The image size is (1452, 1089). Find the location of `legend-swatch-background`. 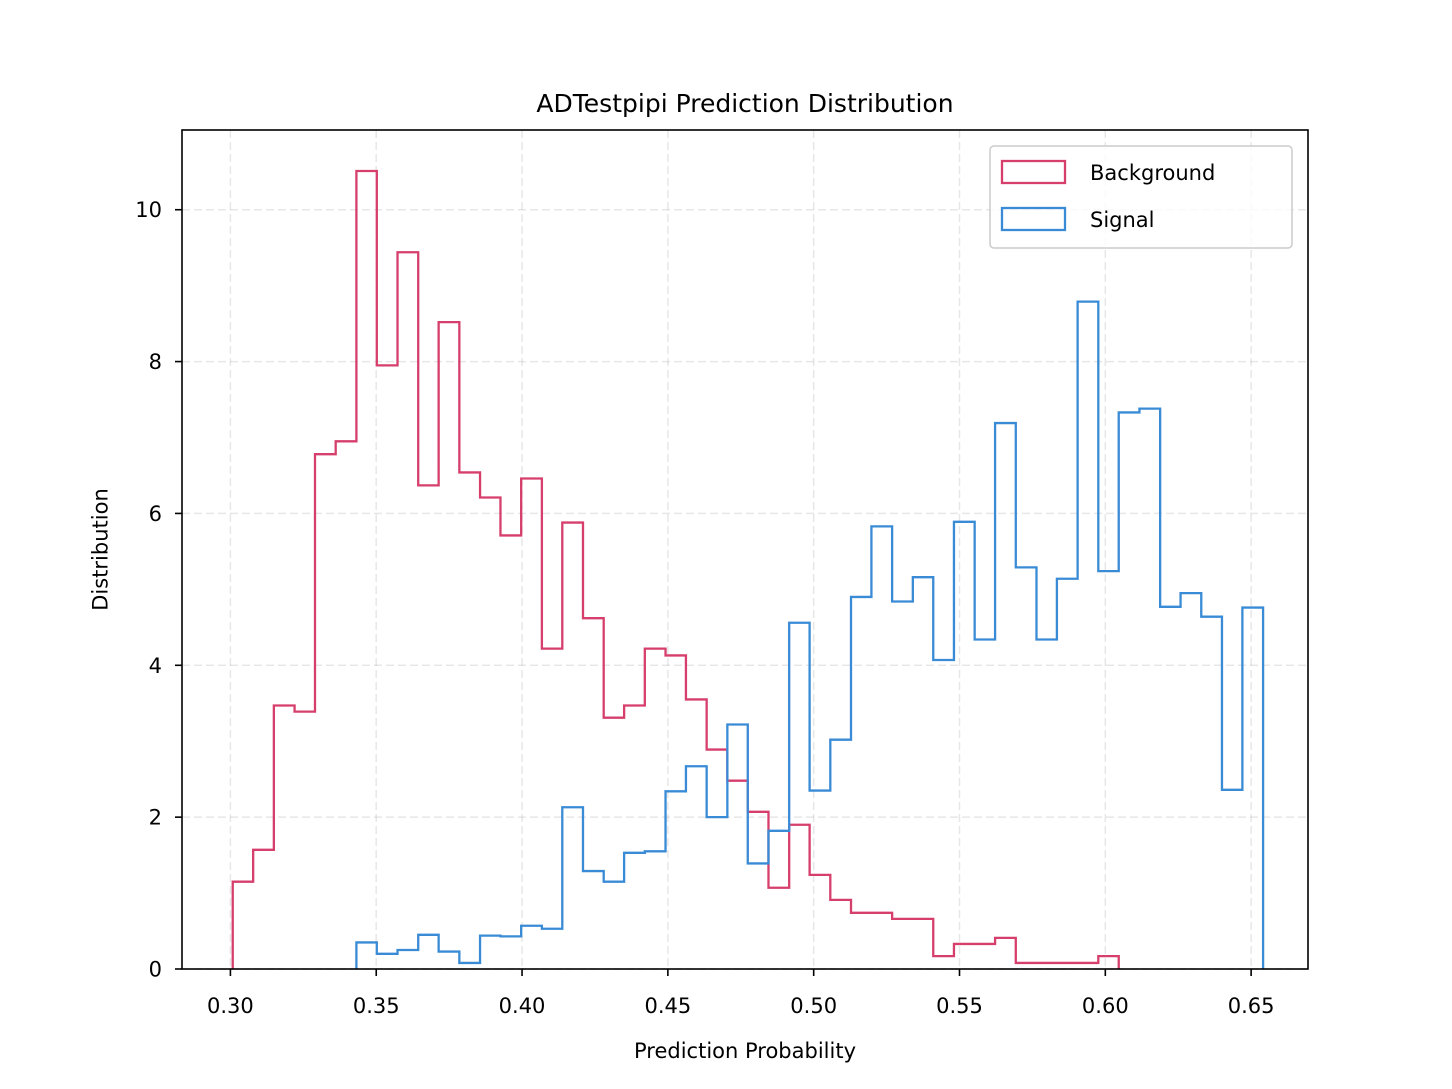

legend-swatch-background is located at coordinates (1033, 172).